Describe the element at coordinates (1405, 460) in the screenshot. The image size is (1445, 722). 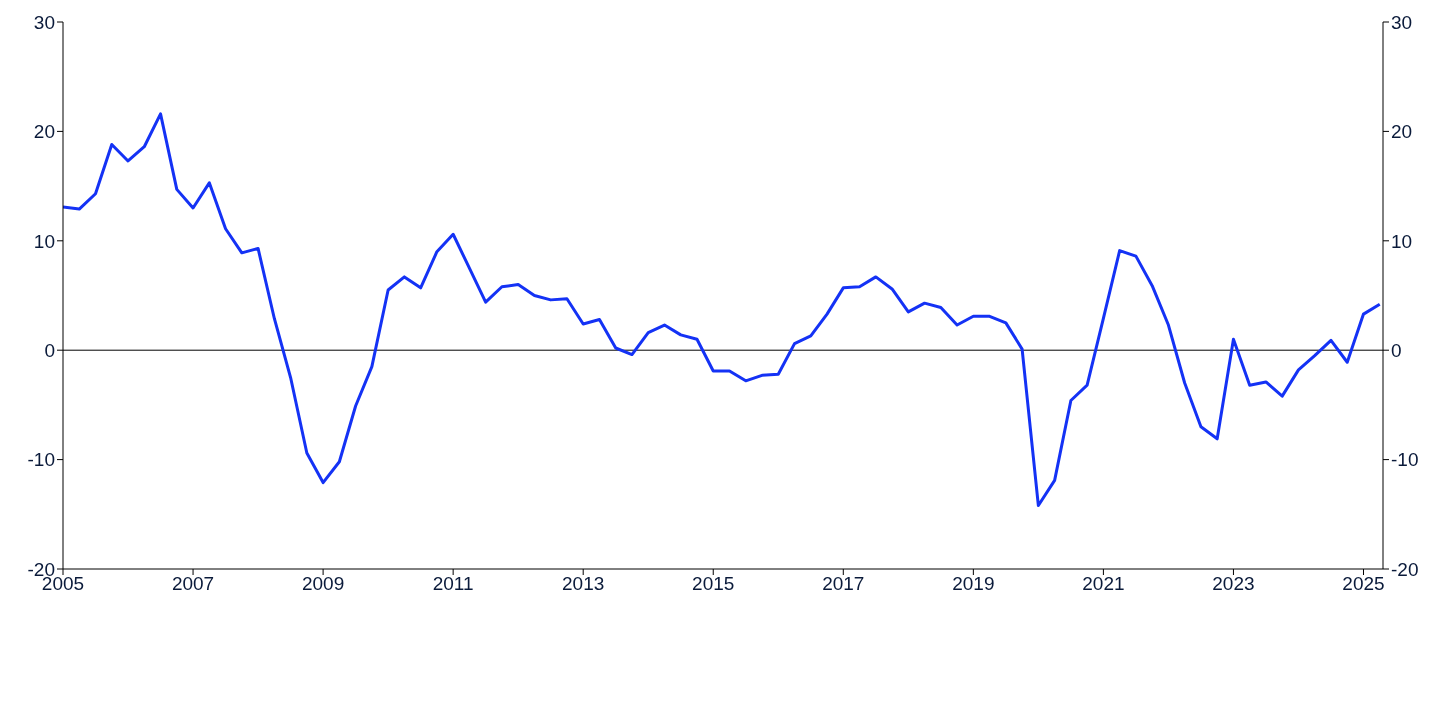
I see `y2-tick-label: -10` at that location.